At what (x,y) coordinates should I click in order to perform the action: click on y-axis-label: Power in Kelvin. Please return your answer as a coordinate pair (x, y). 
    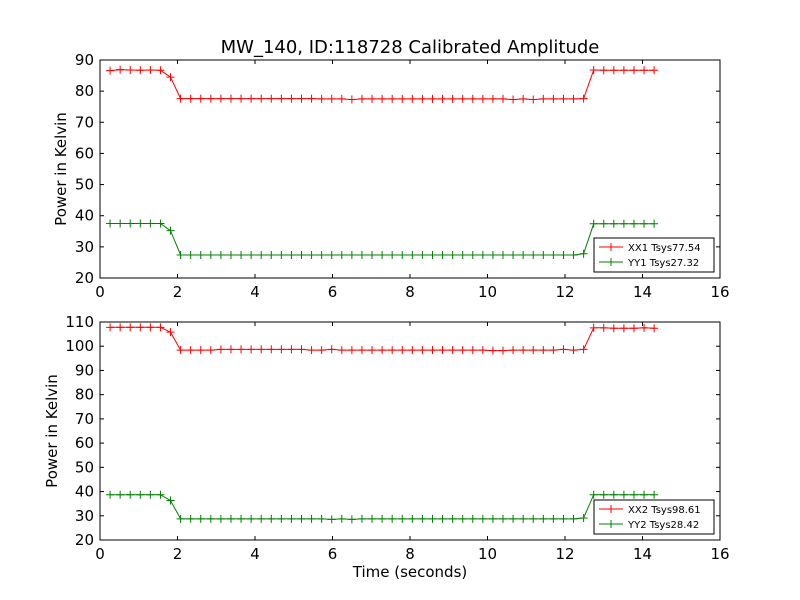
    Looking at the image, I should click on (61, 169).